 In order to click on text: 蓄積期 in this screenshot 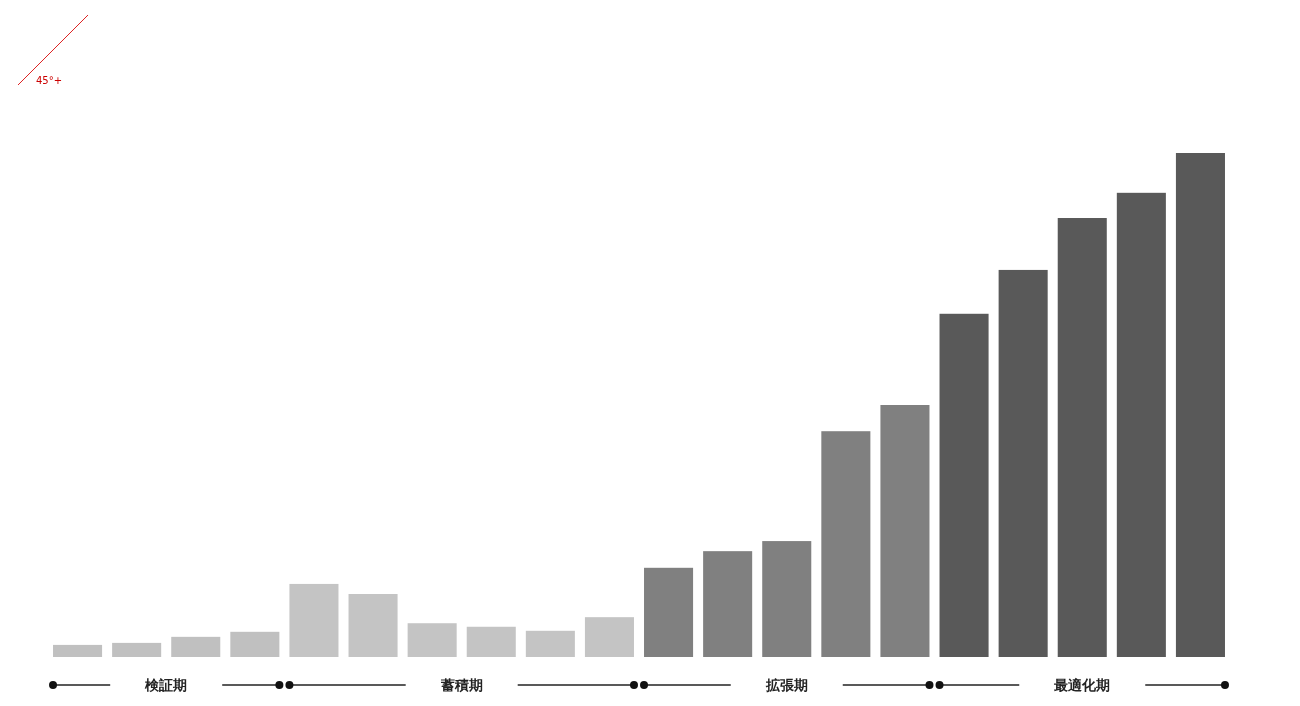, I will do `click(461, 685)`.